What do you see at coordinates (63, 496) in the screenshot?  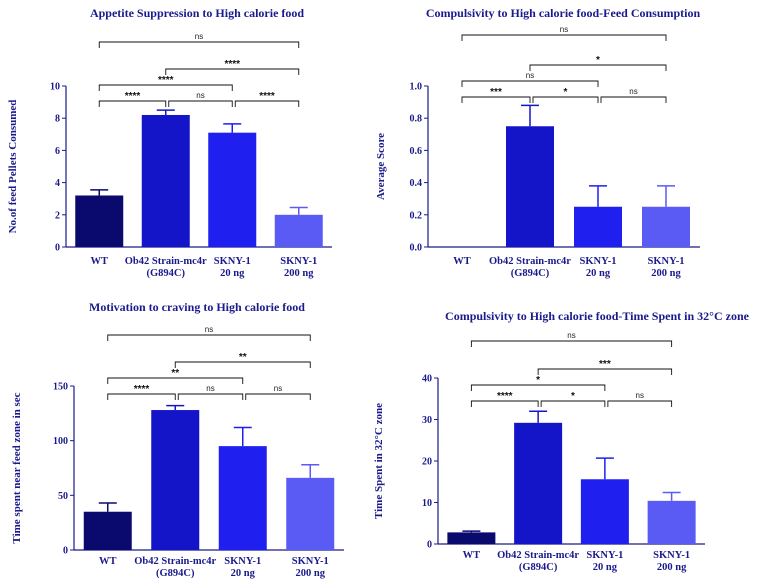 I see `y-tick-label: 50` at bounding box center [63, 496].